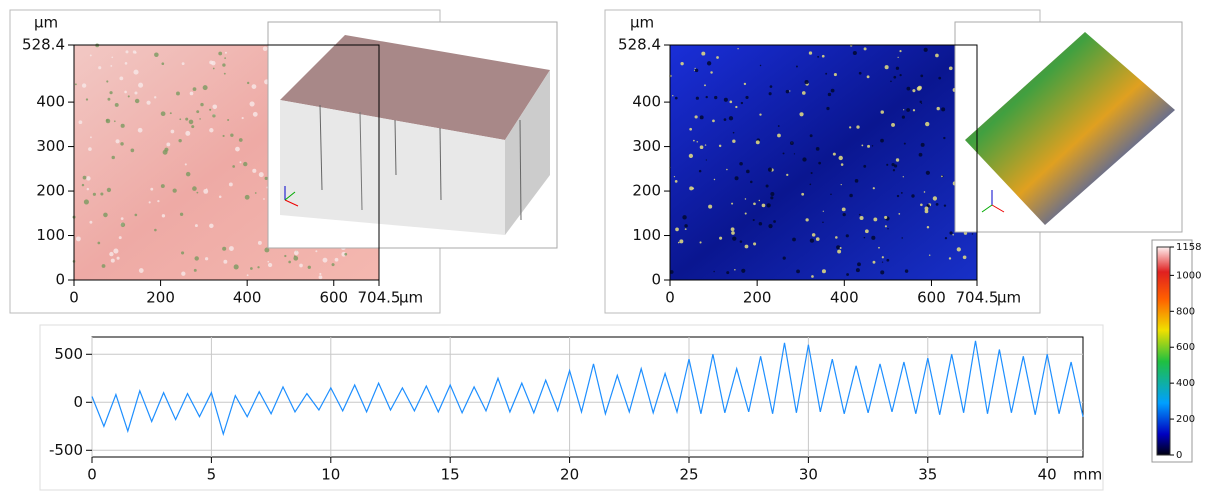 The height and width of the screenshot is (491, 1212). What do you see at coordinates (1185, 311) in the screenshot?
I see `colorbar-tick-label: 800` at bounding box center [1185, 311].